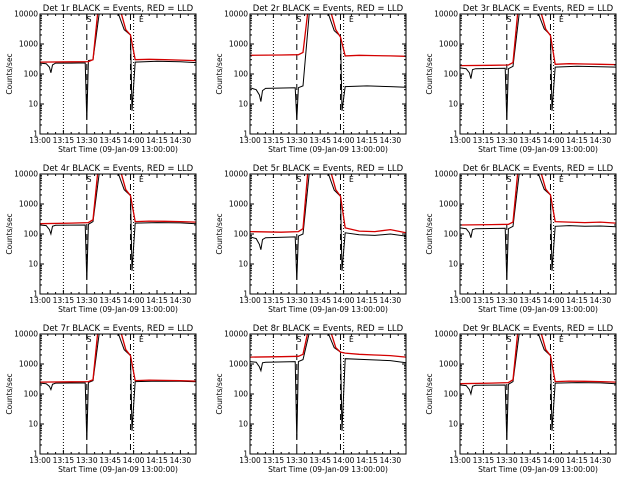 The height and width of the screenshot is (480, 640). What do you see at coordinates (118, 9) in the screenshot?
I see `panel-title: Det 1r BLACK = Events, RED = LLD` at bounding box center [118, 9].